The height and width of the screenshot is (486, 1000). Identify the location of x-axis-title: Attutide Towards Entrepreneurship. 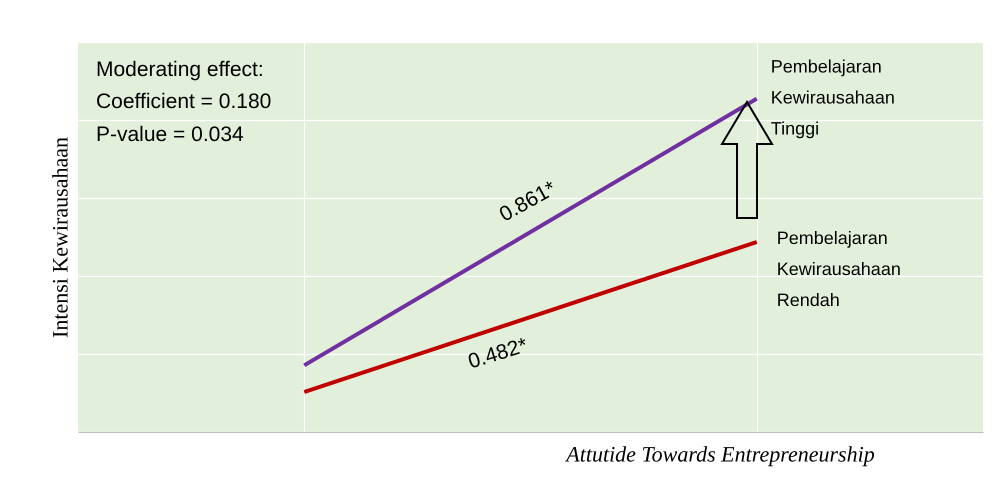
(719, 454).